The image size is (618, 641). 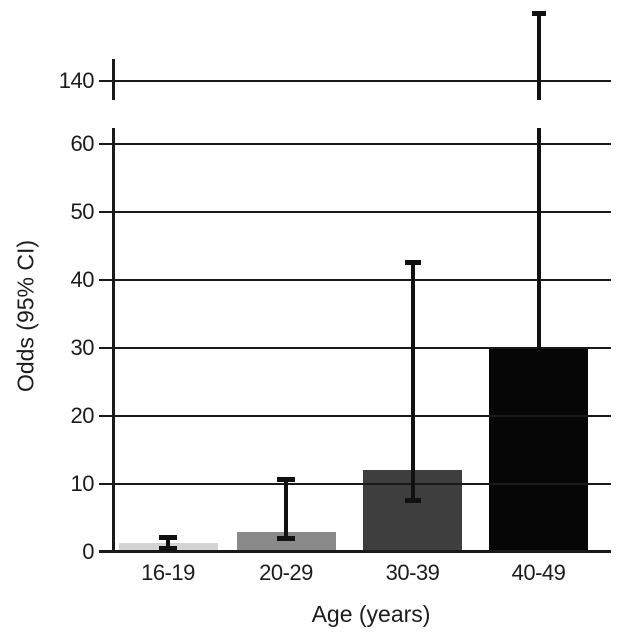 I want to click on broken-y-axis-segment, so click(x=113, y=79).